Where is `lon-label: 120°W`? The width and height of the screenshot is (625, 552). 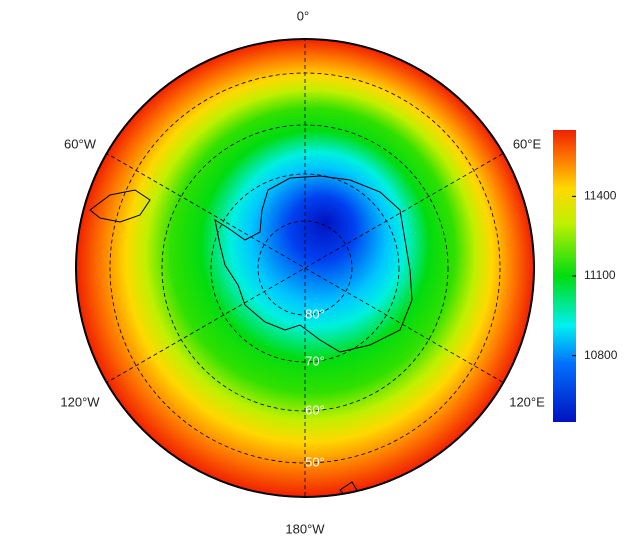
lon-label: 120°W is located at coordinates (80, 401).